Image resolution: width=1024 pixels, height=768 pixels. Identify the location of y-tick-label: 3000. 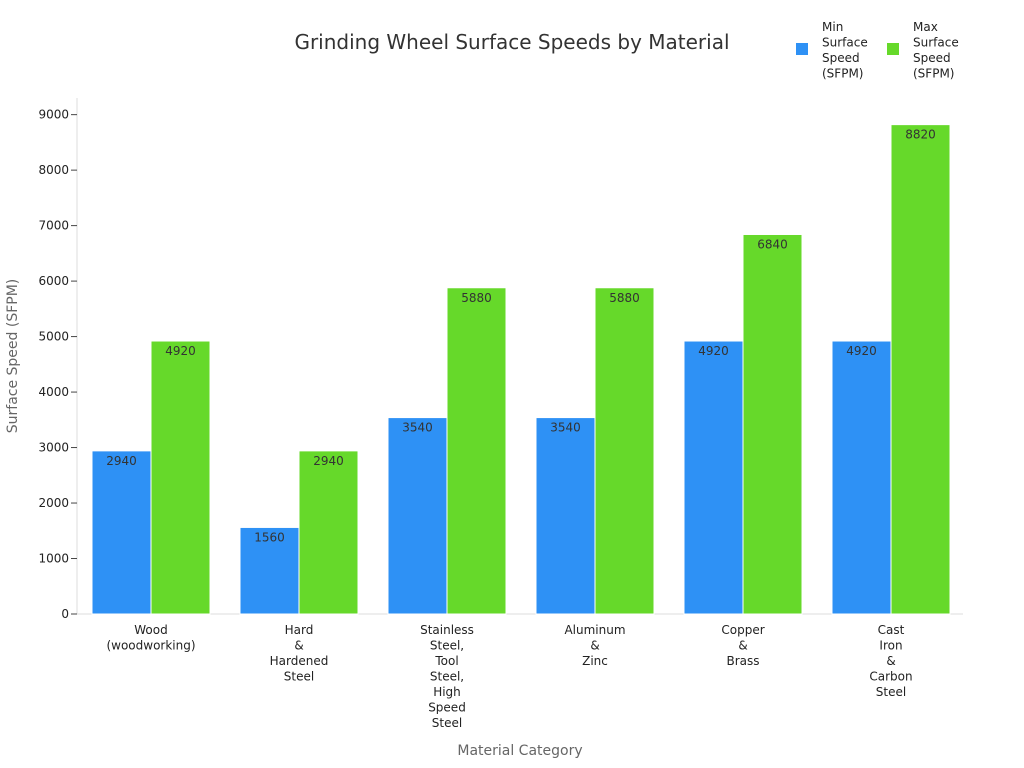
(53, 448).